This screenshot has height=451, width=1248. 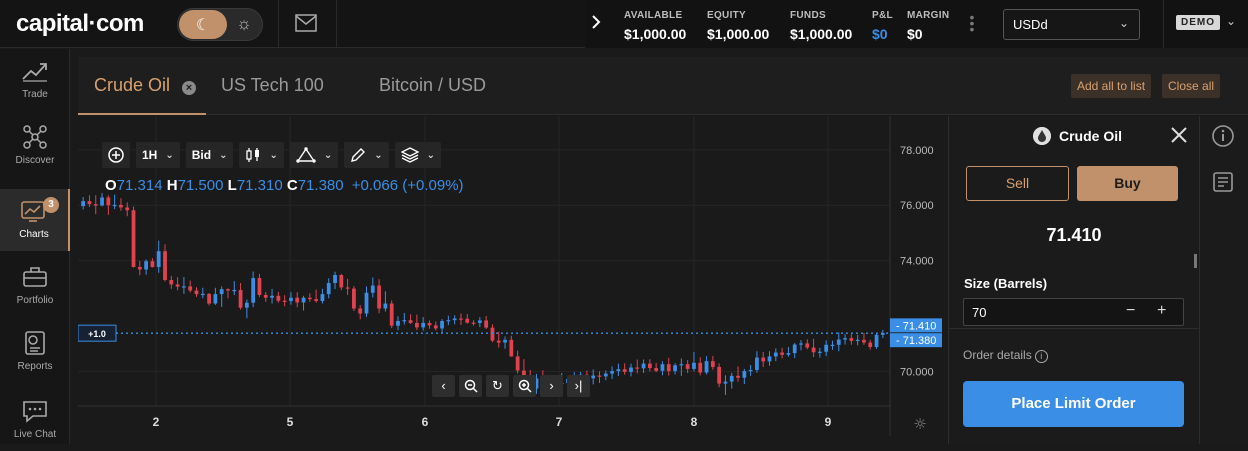 What do you see at coordinates (35, 220) in the screenshot?
I see `sidebar-item-charts: 3 Charts` at bounding box center [35, 220].